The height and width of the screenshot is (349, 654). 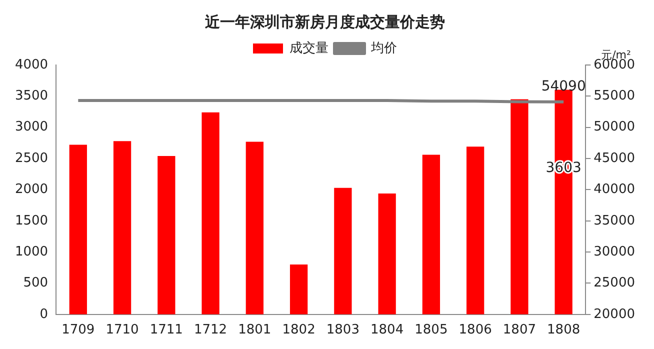 I want to click on x-tick-label: 1805, so click(x=431, y=330).